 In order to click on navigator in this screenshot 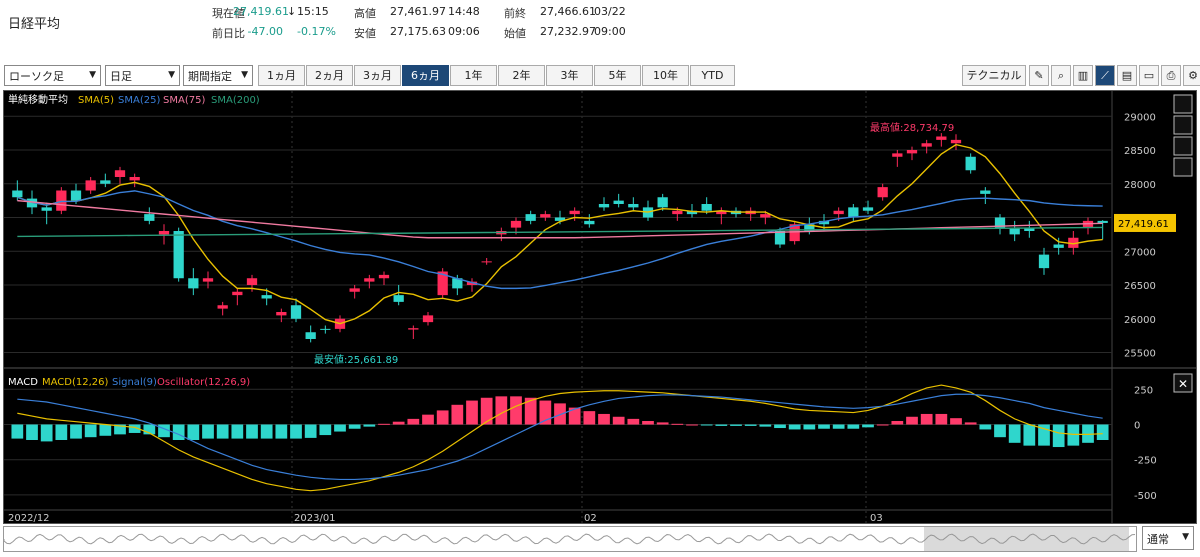, I will do `click(570, 539)`.